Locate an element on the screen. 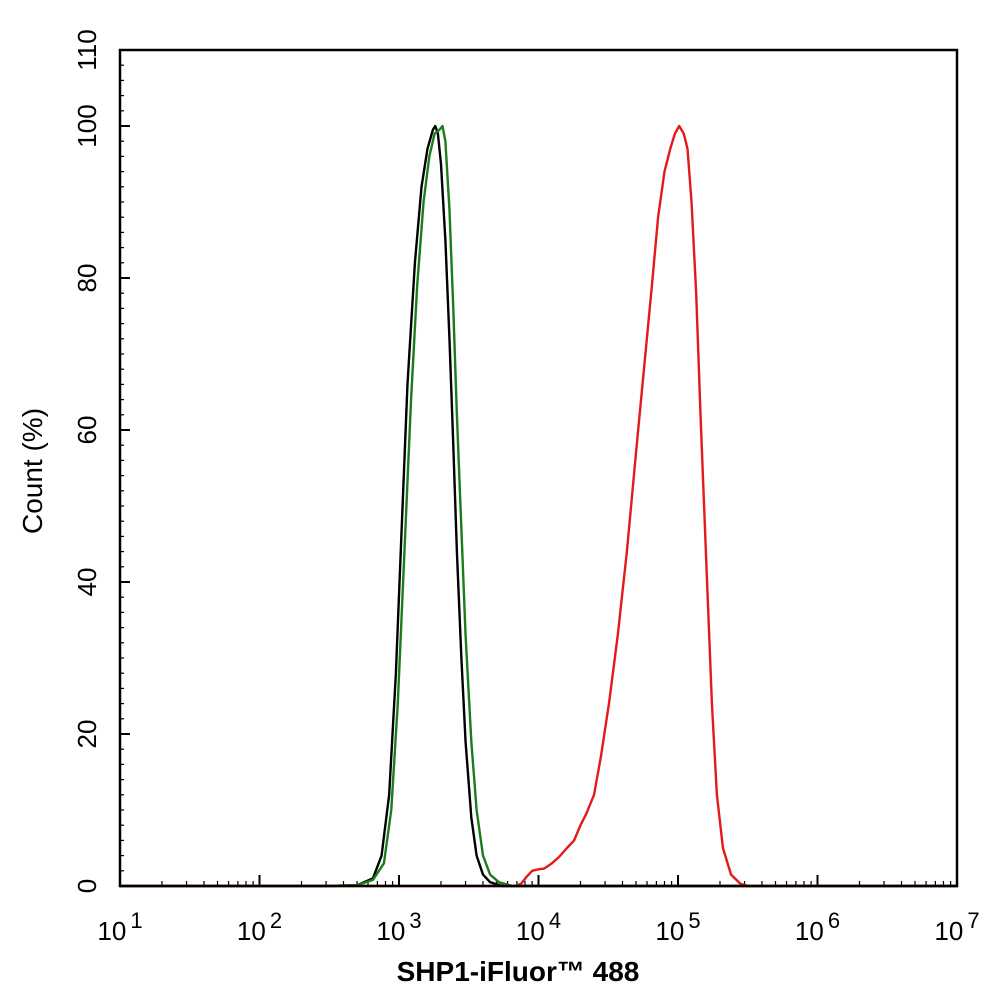 This screenshot has width=994, height=1002. x-tick-label-exponent: 2 is located at coordinates (276, 920).